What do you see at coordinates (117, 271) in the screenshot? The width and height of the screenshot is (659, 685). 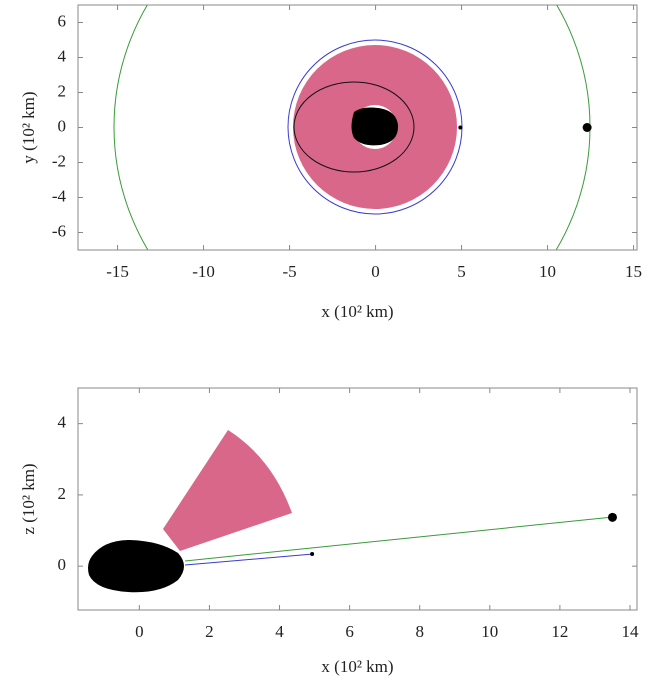 I see `x-tick-label: -15` at bounding box center [117, 271].